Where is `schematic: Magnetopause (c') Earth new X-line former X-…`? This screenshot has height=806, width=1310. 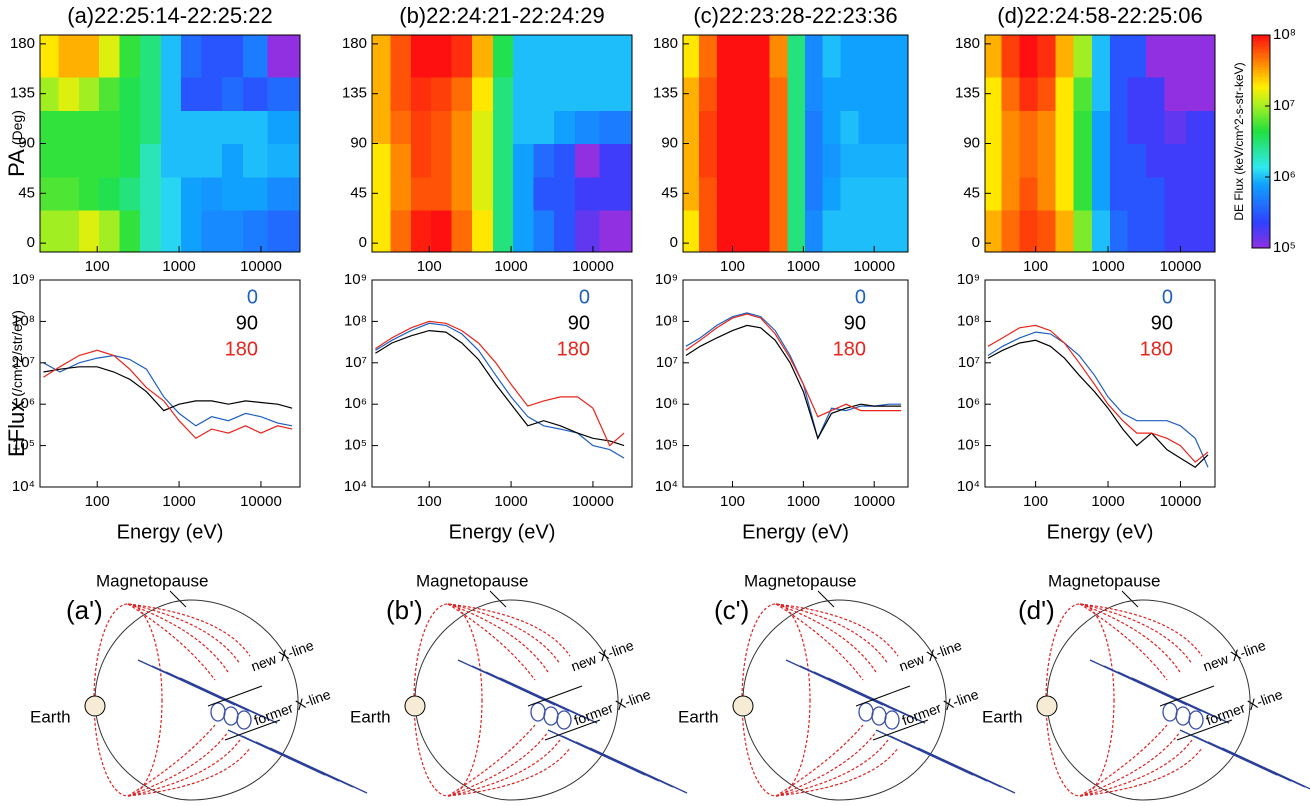 schematic: Magnetopause (c') Earth new X-line former X-… is located at coordinates (847, 686).